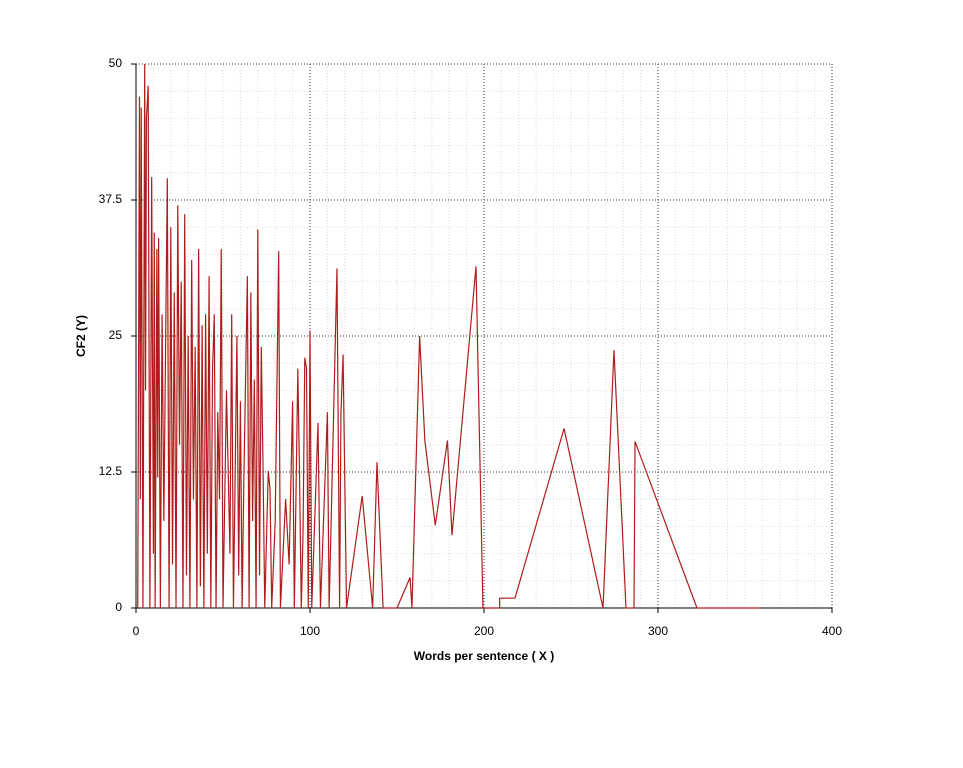  Describe the element at coordinates (81, 336) in the screenshot. I see `y-axis-label: CF2 (Y)` at that location.